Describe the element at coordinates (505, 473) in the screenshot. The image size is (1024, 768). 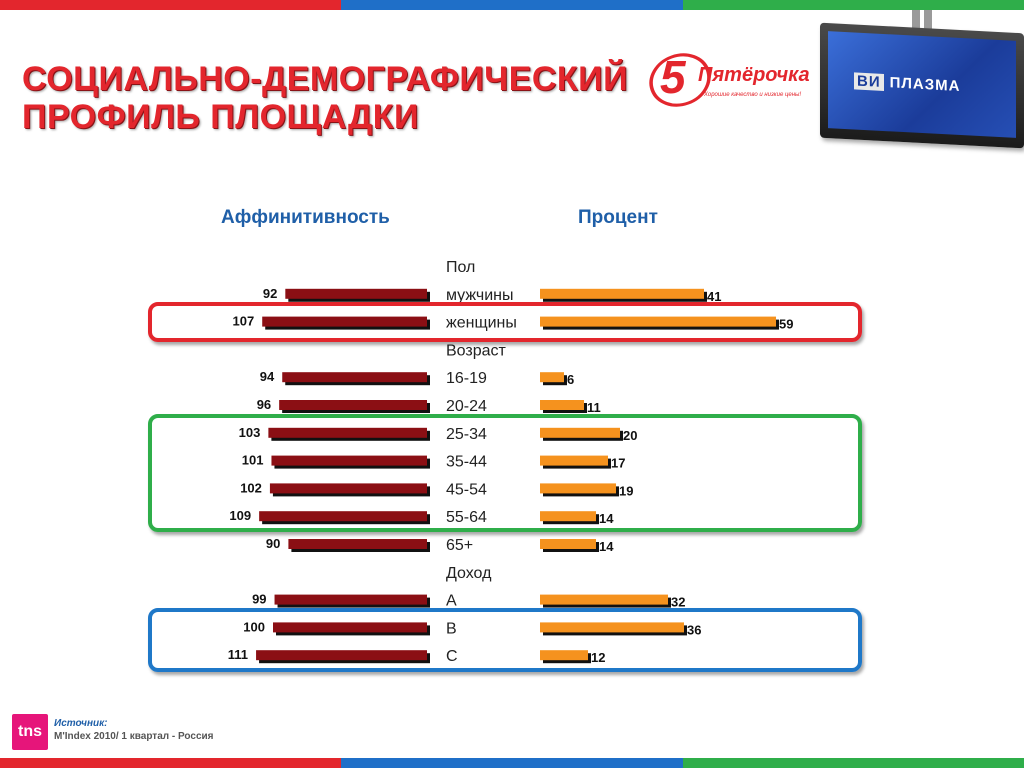
I see `highlight-frame-green` at that location.